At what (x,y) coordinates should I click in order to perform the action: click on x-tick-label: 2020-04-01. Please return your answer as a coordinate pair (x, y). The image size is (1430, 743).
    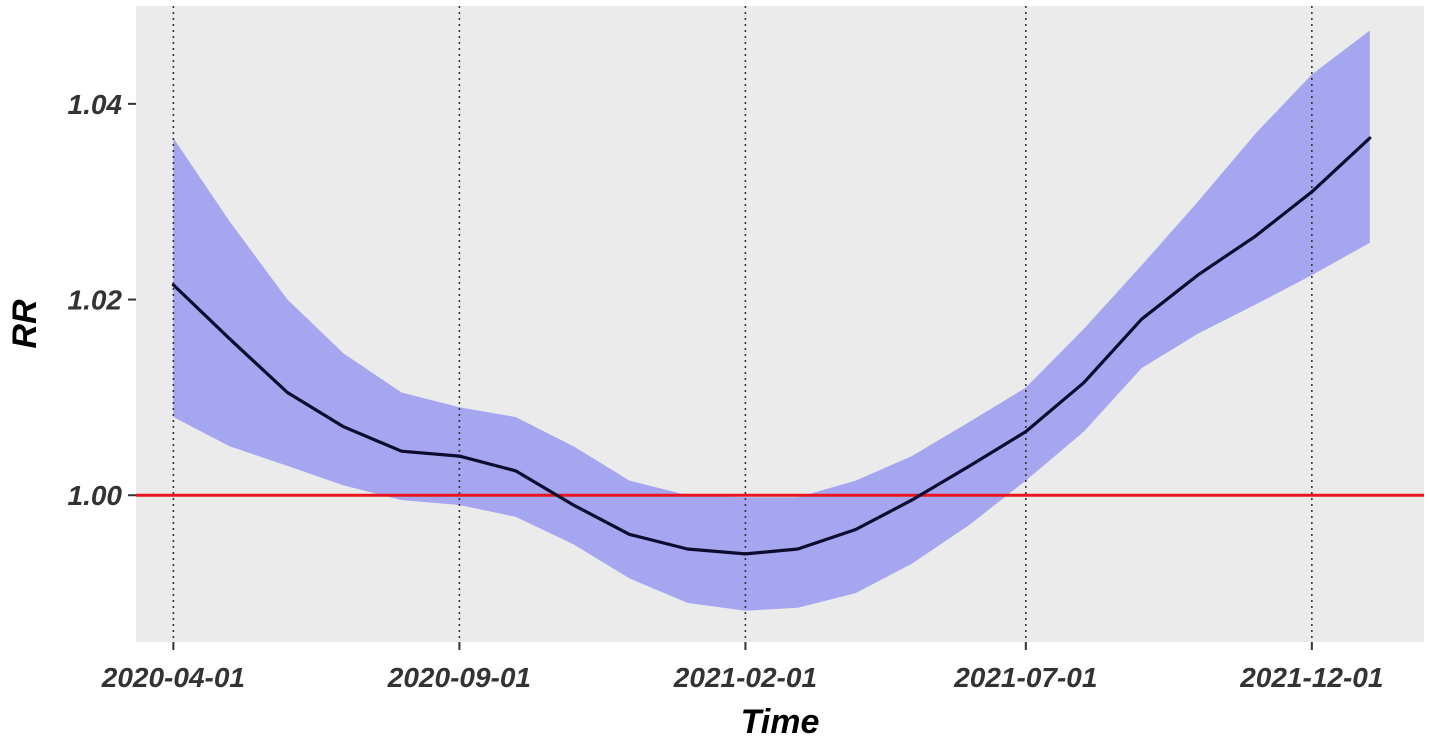
    Looking at the image, I should click on (173, 677).